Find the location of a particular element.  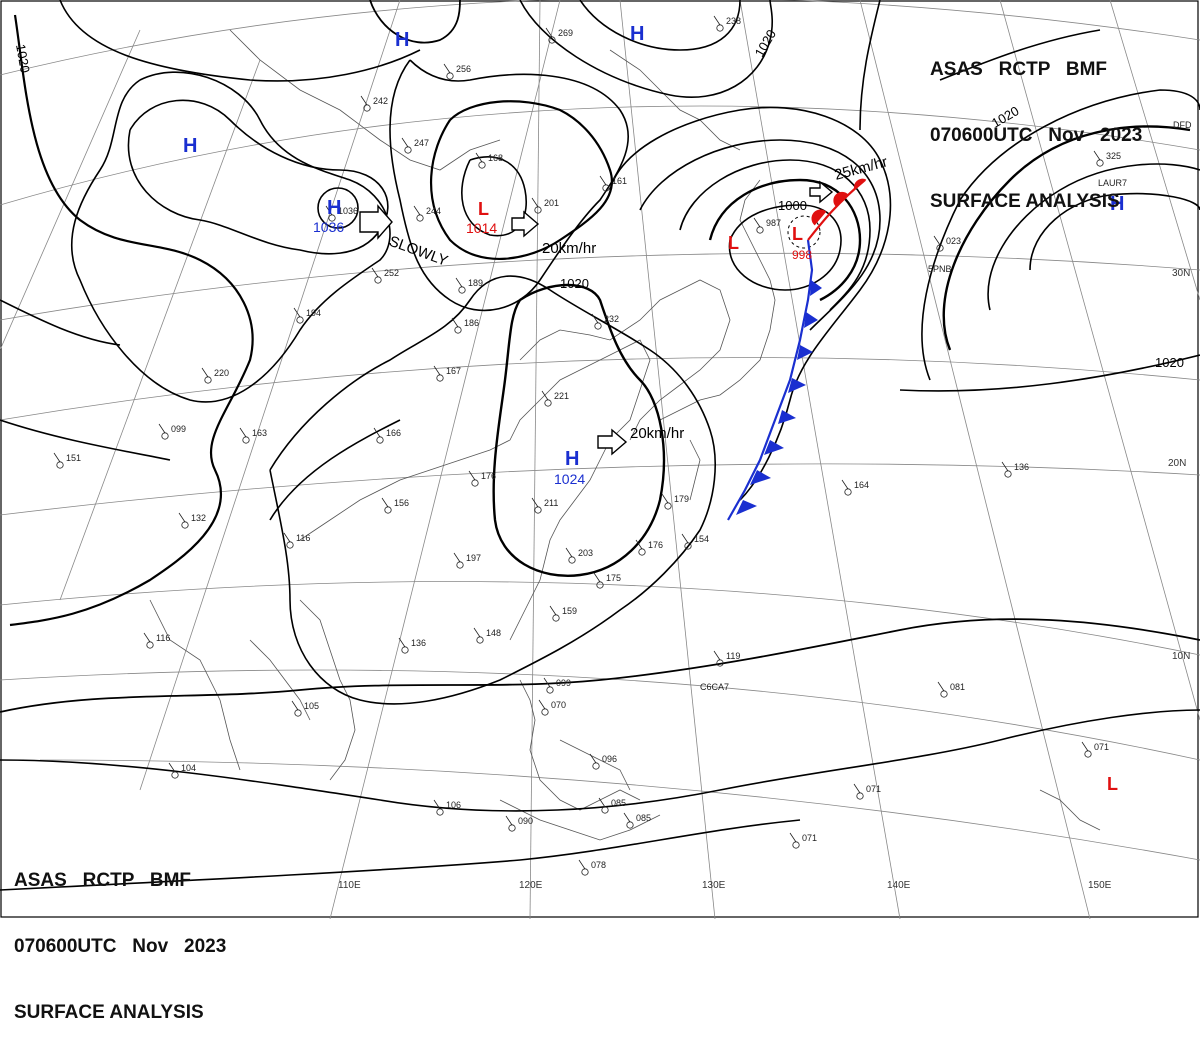

header-line-3: SURFACE ANALYSIS is located at coordinates (109, 1012).